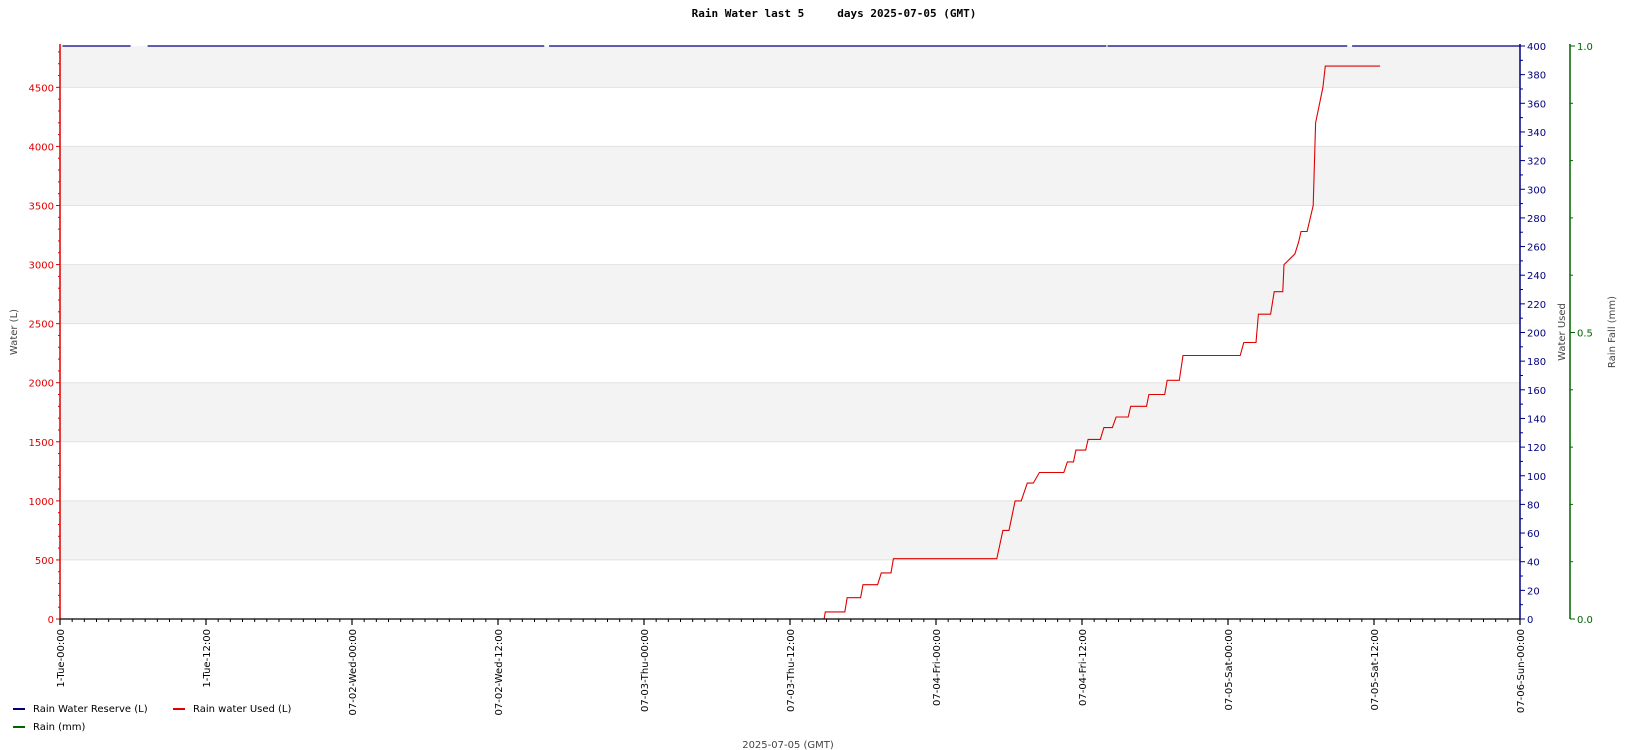 This screenshot has height=750, width=1650. Describe the element at coordinates (353, 672) in the screenshot. I see `x-tick-label: 07-02-Wed-00:00` at that location.